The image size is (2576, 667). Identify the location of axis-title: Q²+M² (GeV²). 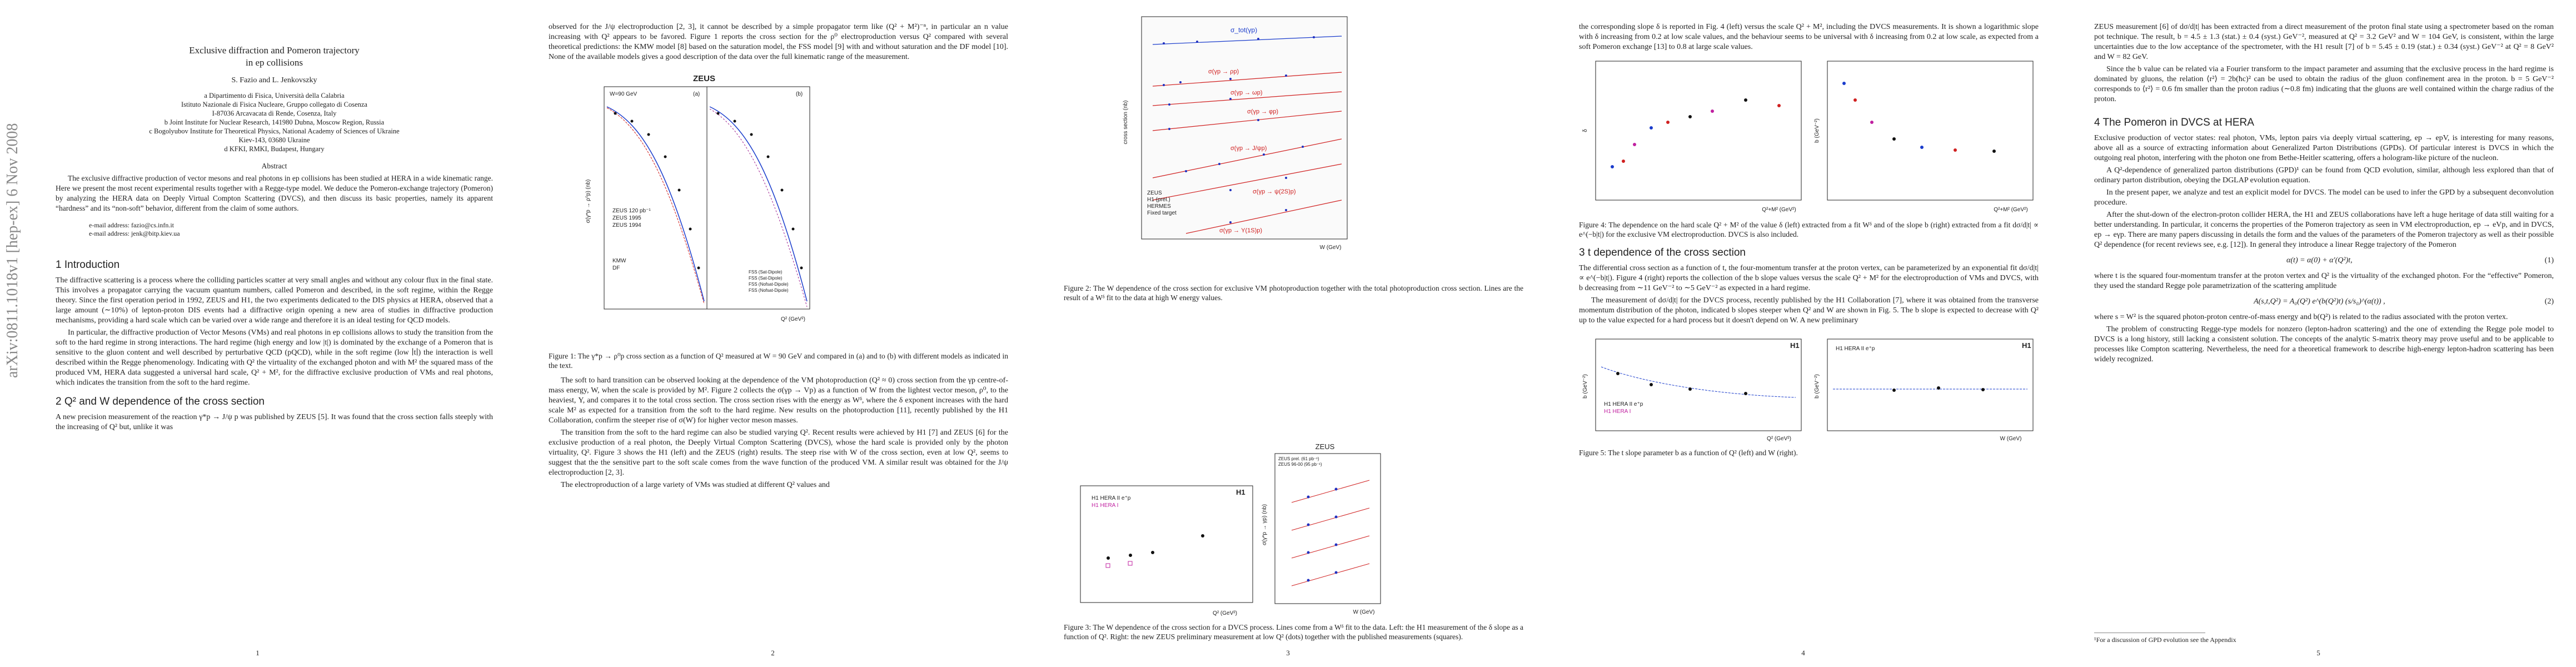
(1779, 210).